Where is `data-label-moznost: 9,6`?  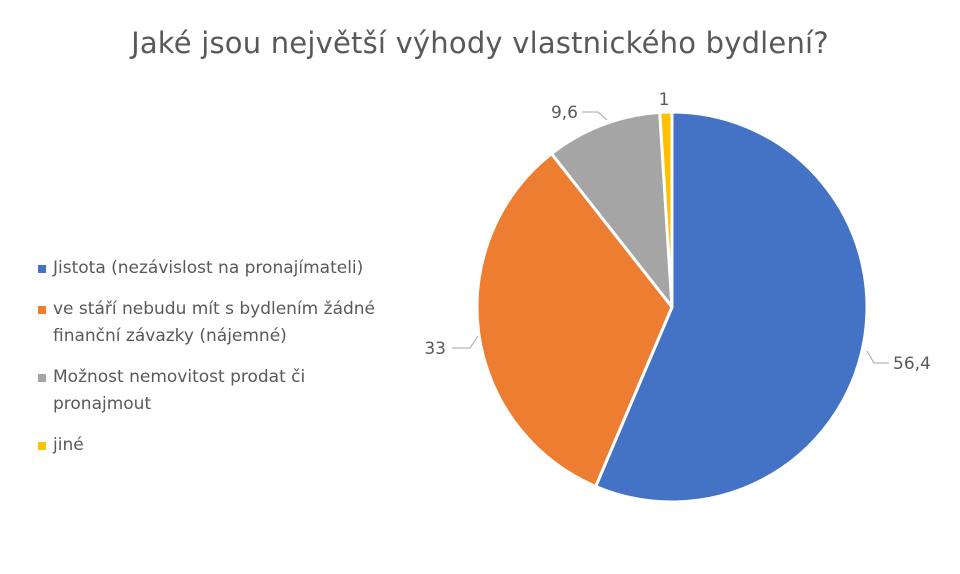
data-label-moznost: 9,6 is located at coordinates (564, 113).